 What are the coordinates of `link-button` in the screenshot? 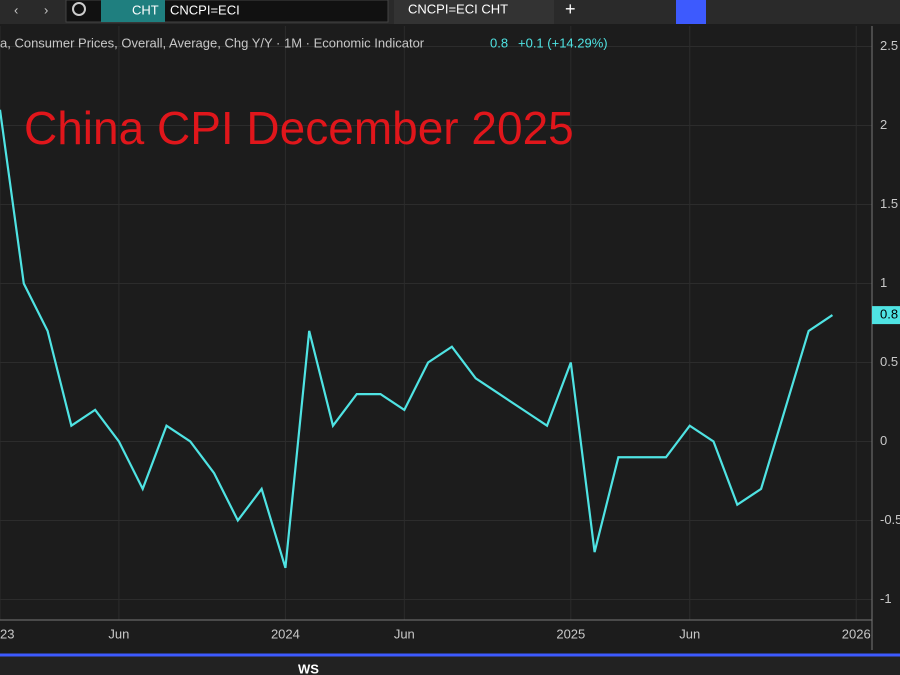 It's located at (691, 12).